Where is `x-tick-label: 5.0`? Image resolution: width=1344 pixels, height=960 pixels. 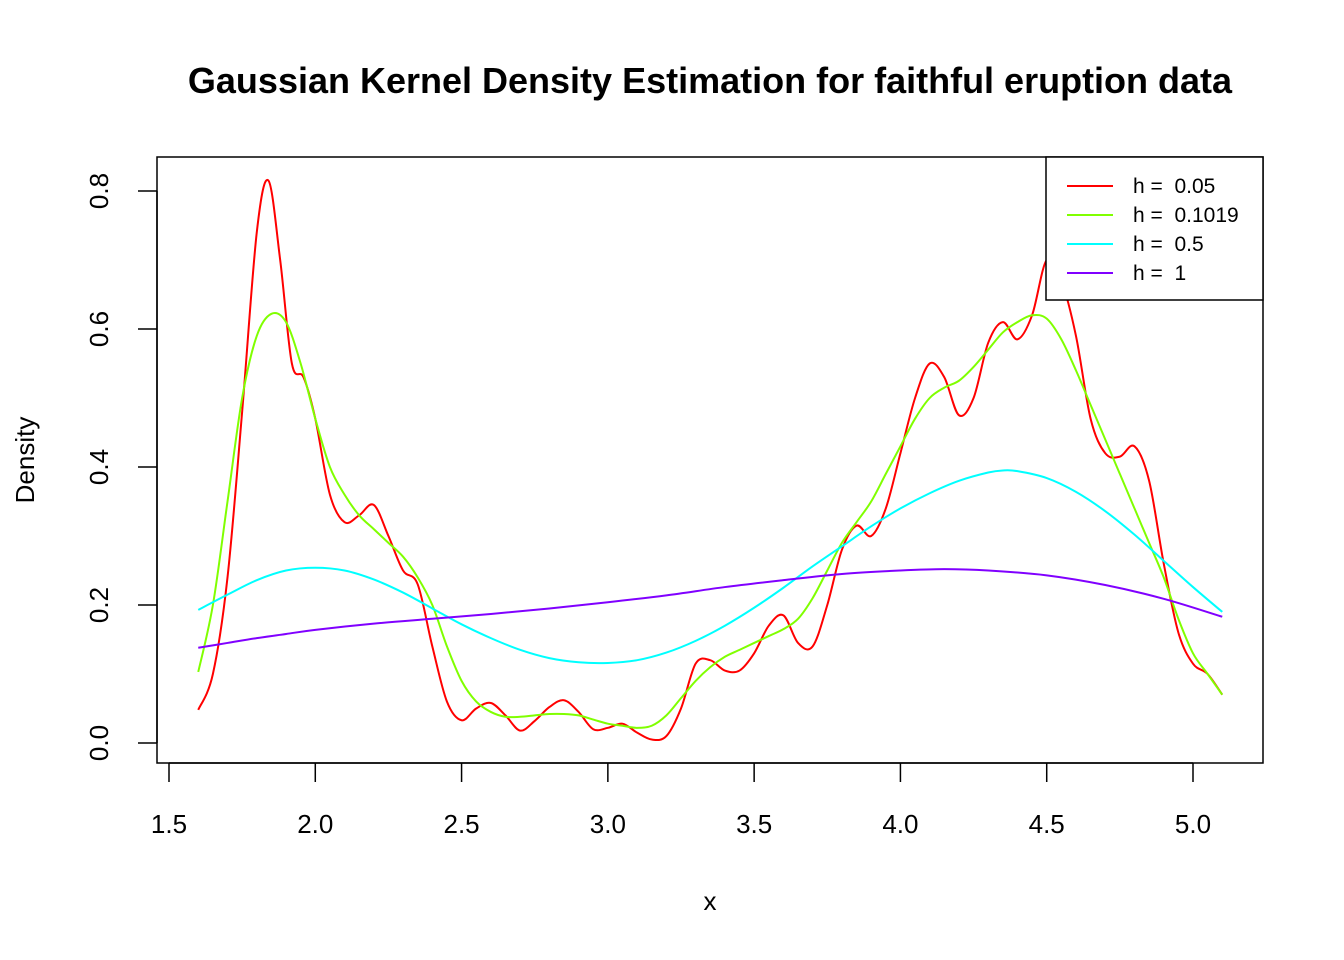
x-tick-label: 5.0 is located at coordinates (1193, 824).